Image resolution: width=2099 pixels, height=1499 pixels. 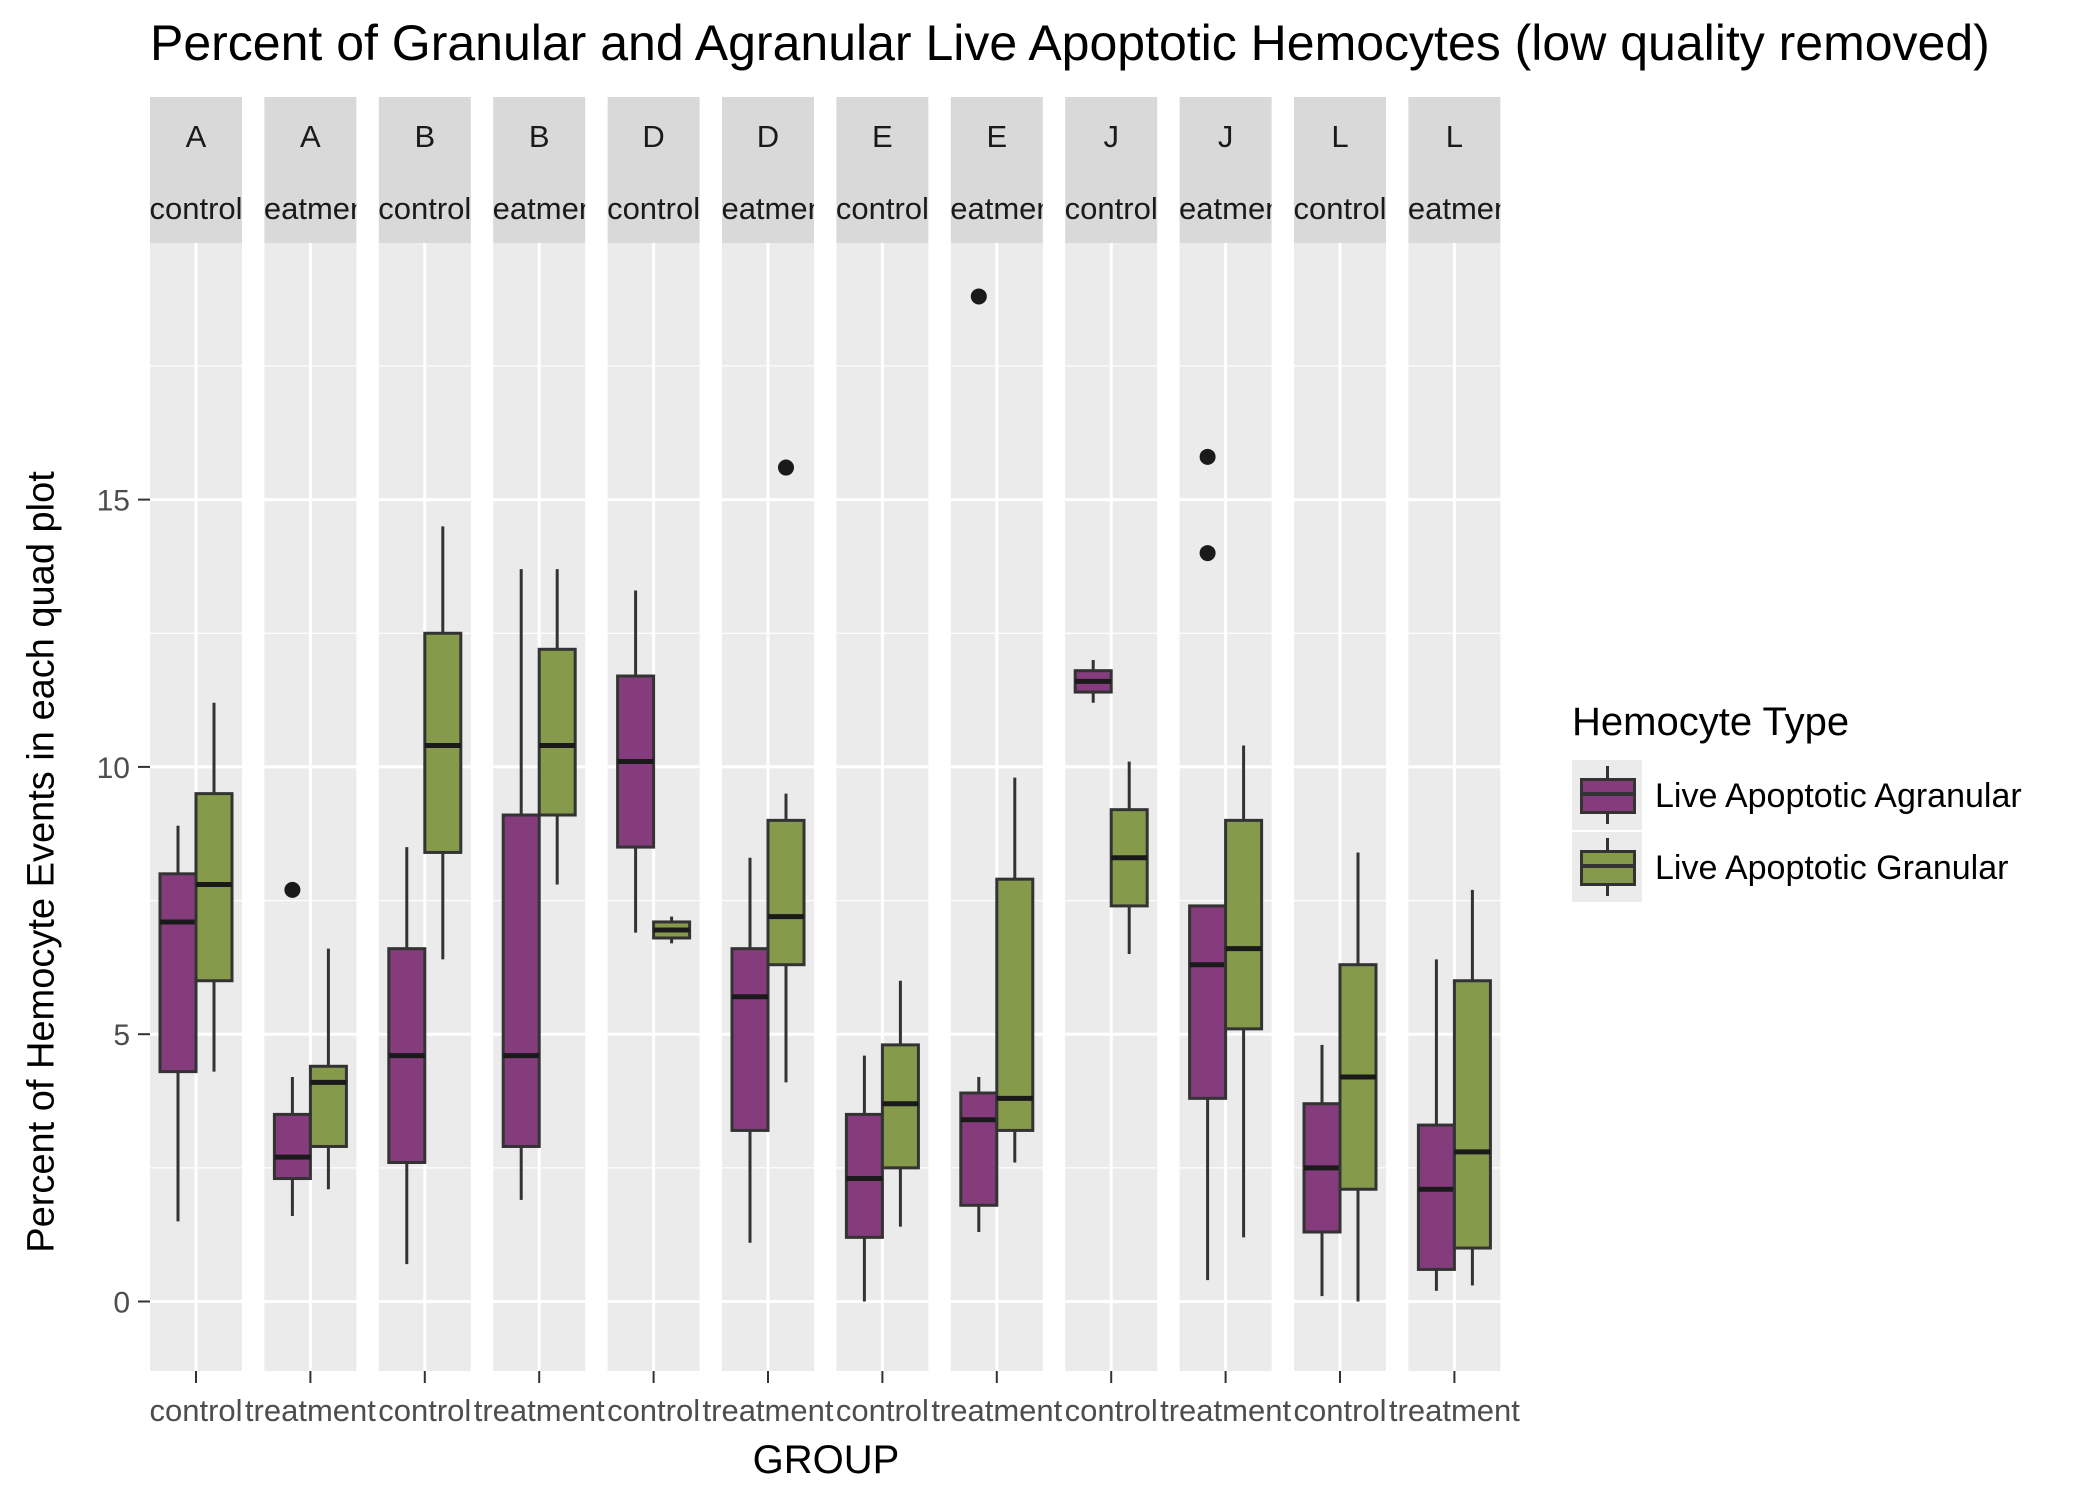 What do you see at coordinates (1607, 867) in the screenshot?
I see `legend-key-granular` at bounding box center [1607, 867].